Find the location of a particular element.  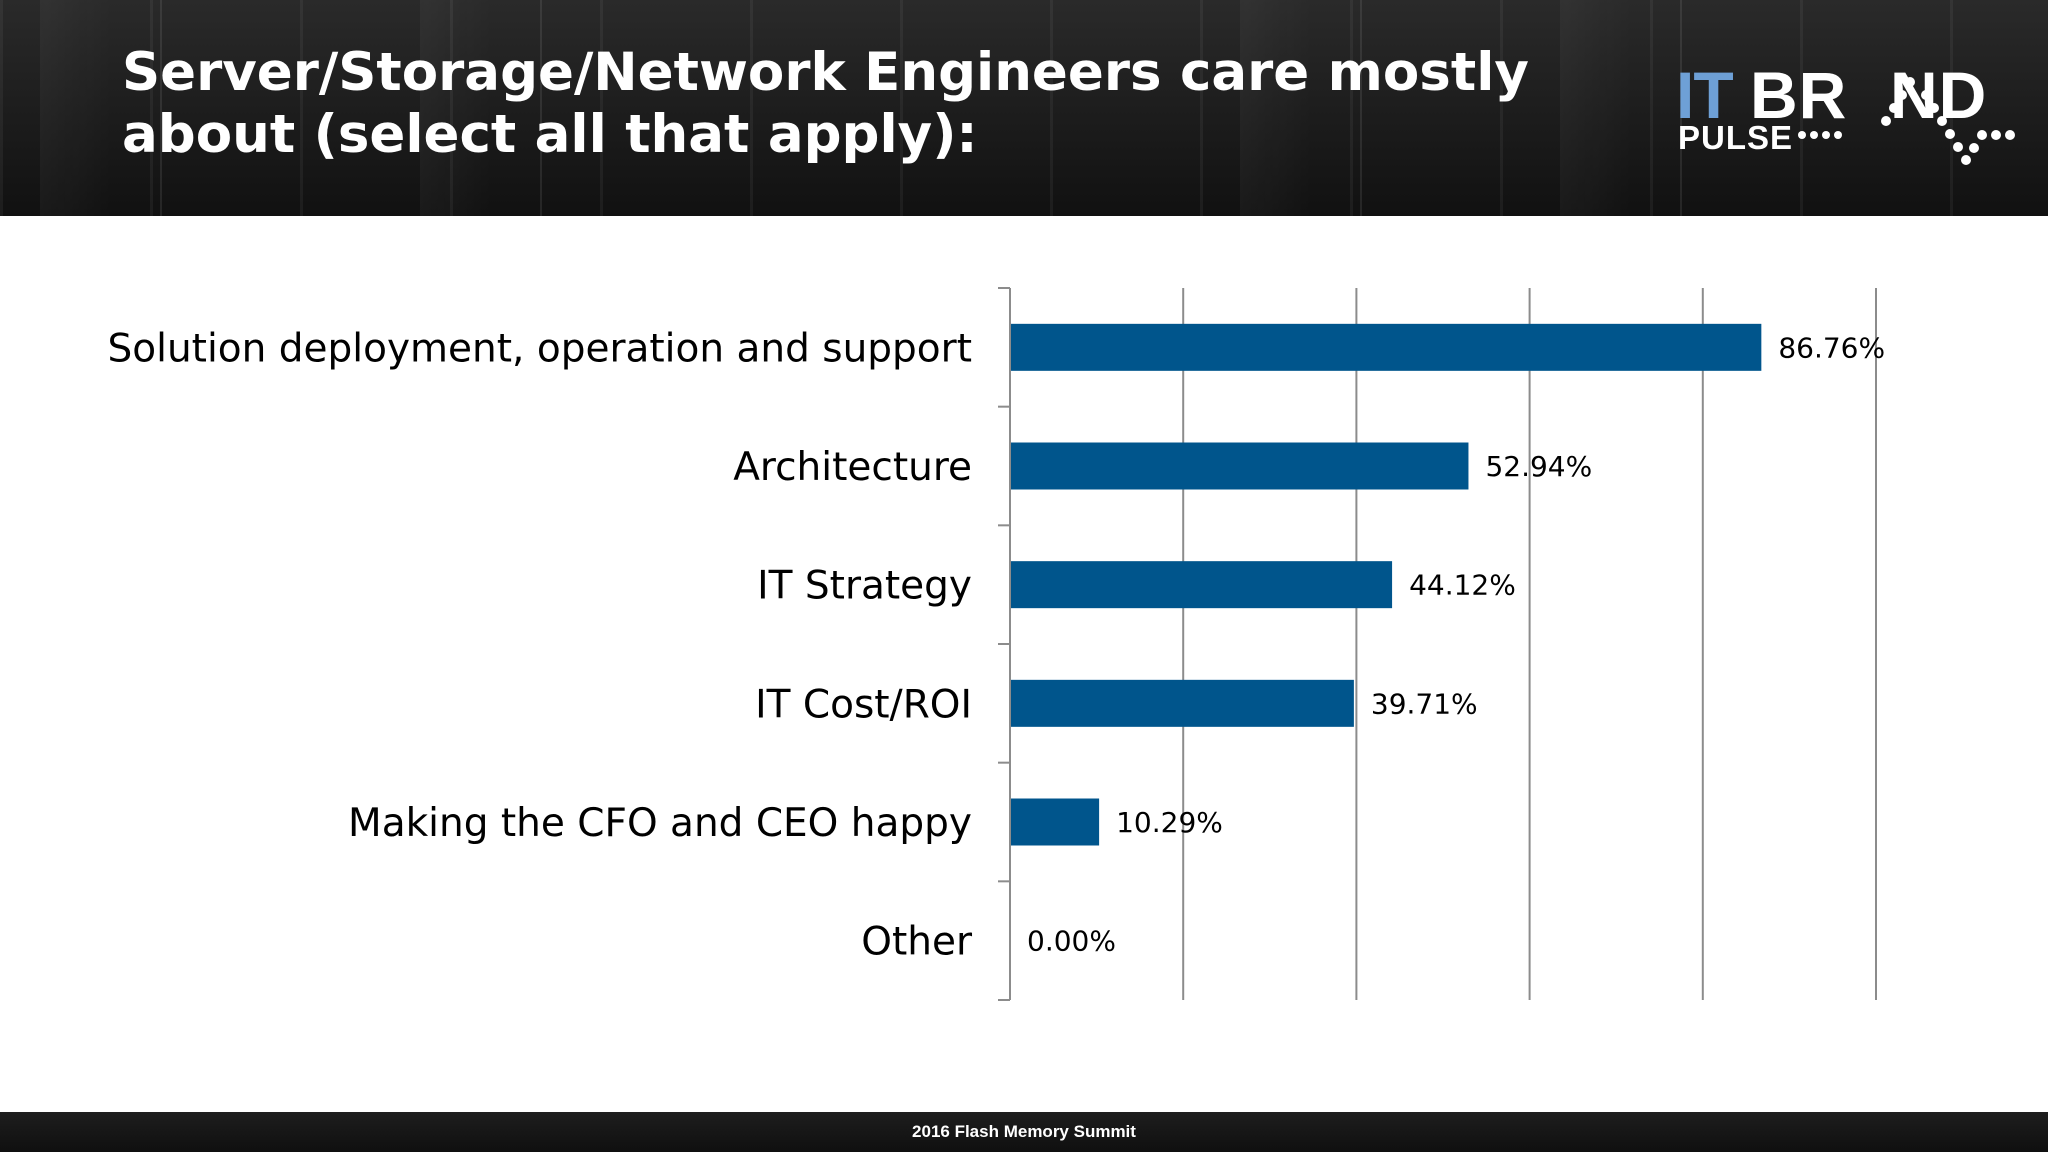

itbrand-pulse-logo: IT BR ND PULSE is located at coordinates (1846, 120).